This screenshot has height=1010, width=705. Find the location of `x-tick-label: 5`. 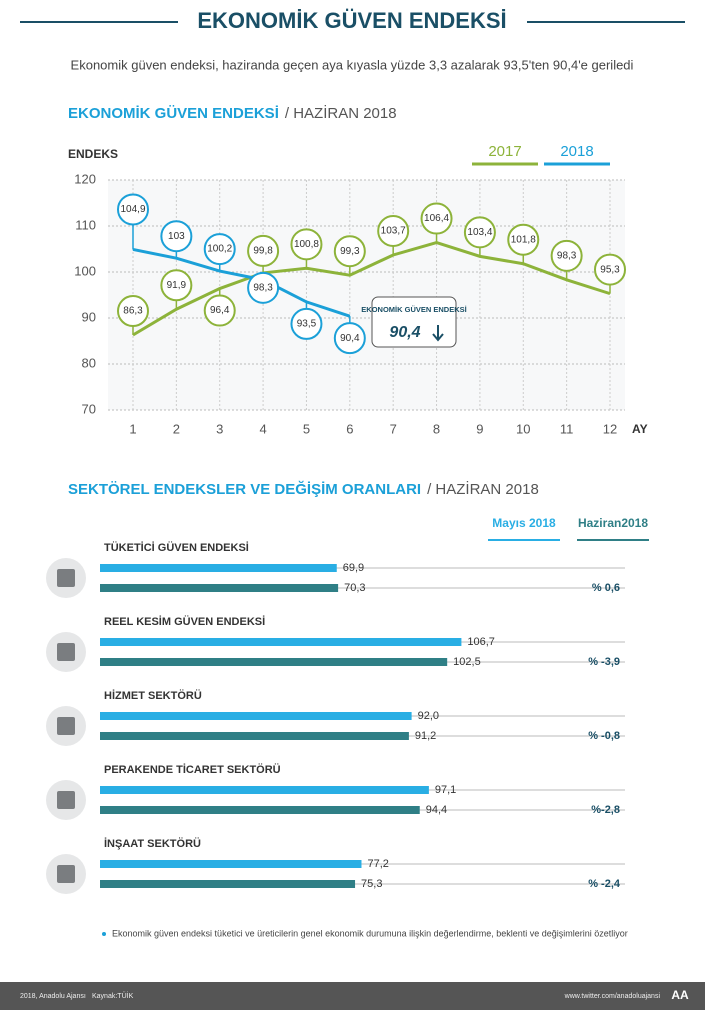

x-tick-label: 5 is located at coordinates (306, 428).